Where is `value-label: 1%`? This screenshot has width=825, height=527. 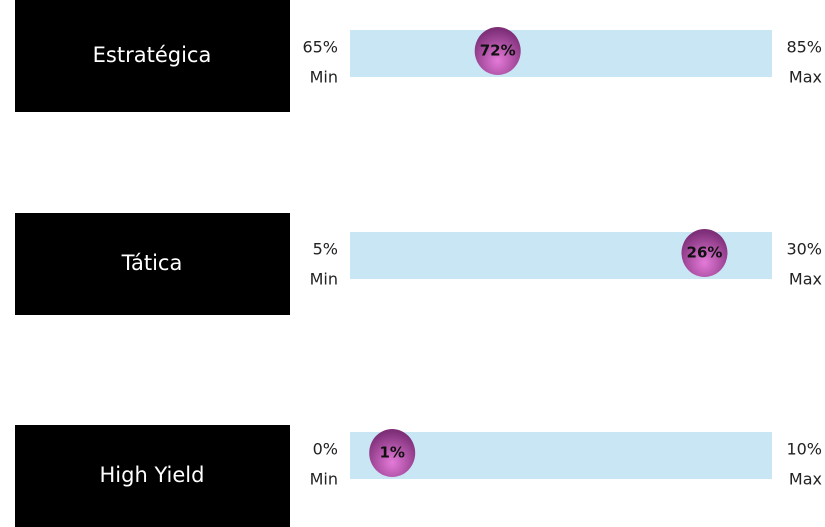
value-label: 1% is located at coordinates (391, 453).